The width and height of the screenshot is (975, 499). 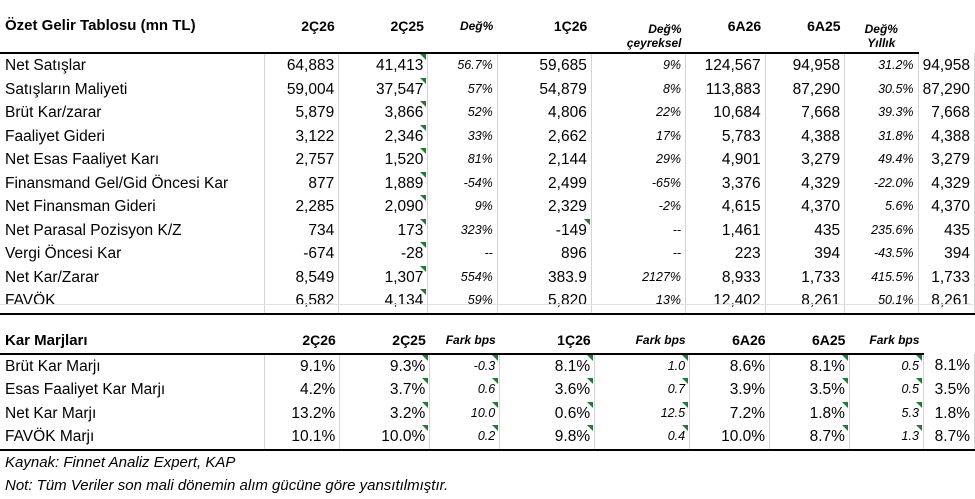 What do you see at coordinates (462, 89) in the screenshot?
I see `income-cell-p1: 57%` at bounding box center [462, 89].